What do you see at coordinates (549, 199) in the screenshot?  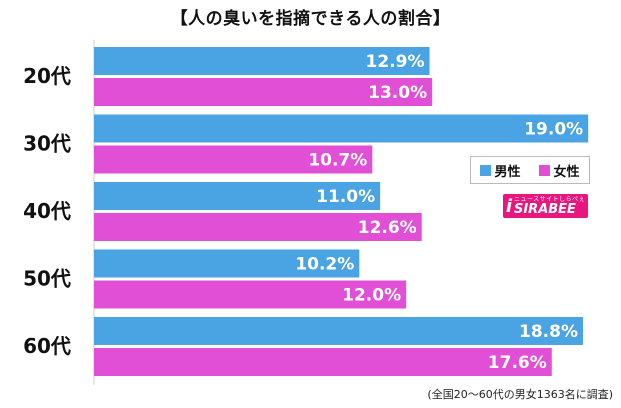 I see `logo-subtitle: ニュースサイトしらべぇ` at bounding box center [549, 199].